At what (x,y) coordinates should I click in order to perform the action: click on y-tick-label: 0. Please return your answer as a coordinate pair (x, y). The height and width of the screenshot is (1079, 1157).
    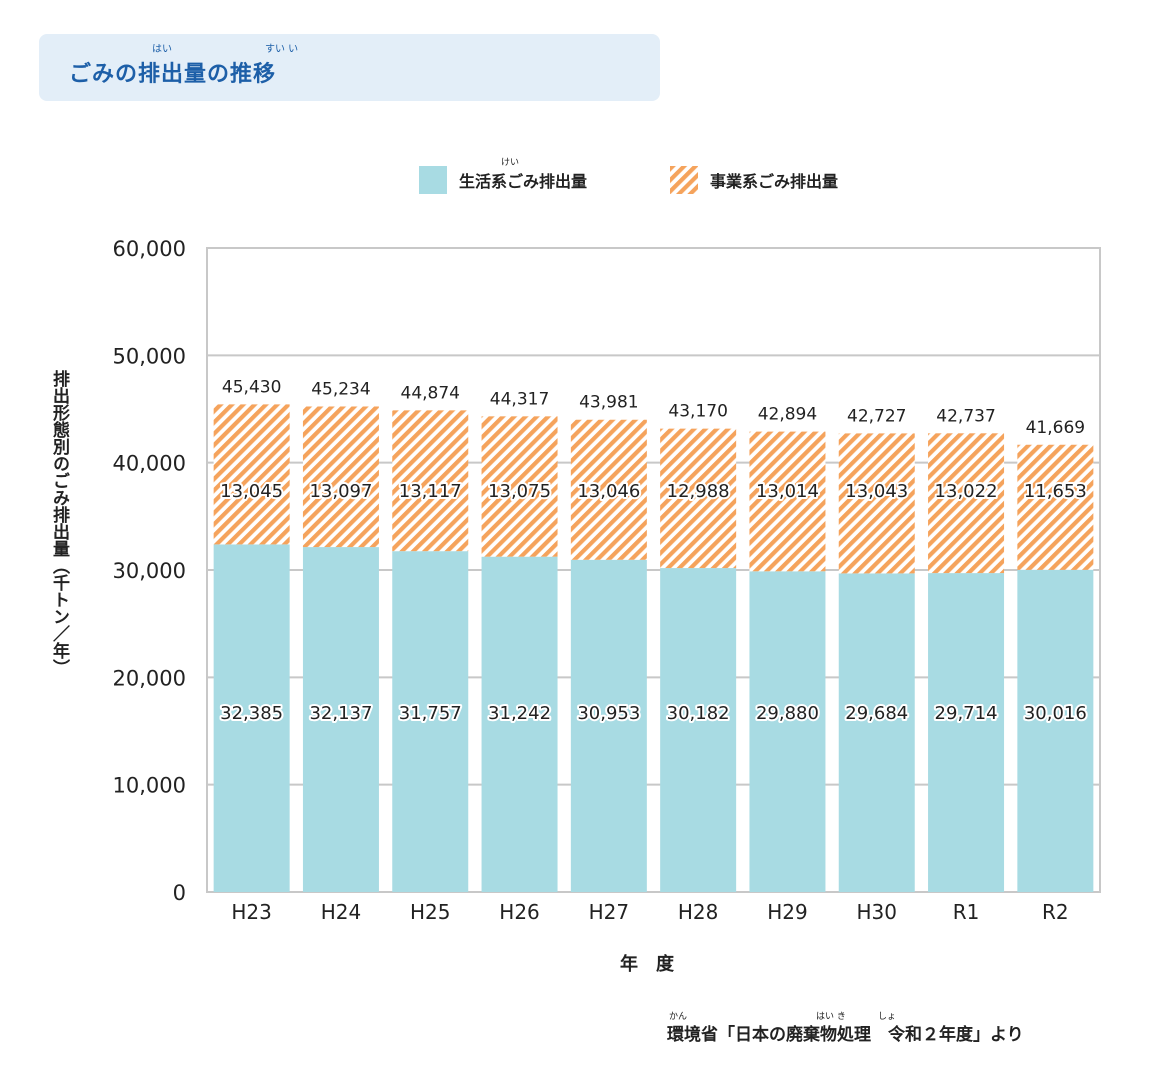
    Looking at the image, I should click on (179, 893).